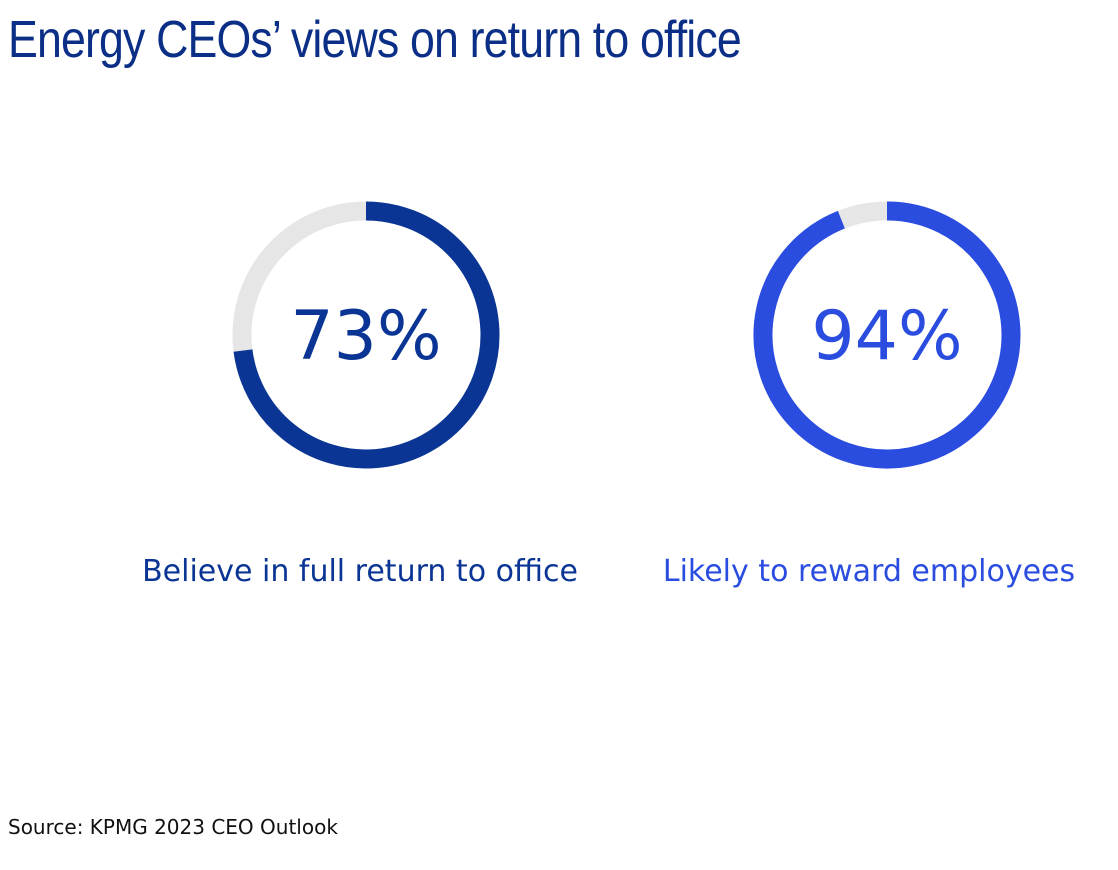 This screenshot has height=870, width=1118. I want to click on chart-title: Energy CEOs’ views on return to office, so click(375, 40).